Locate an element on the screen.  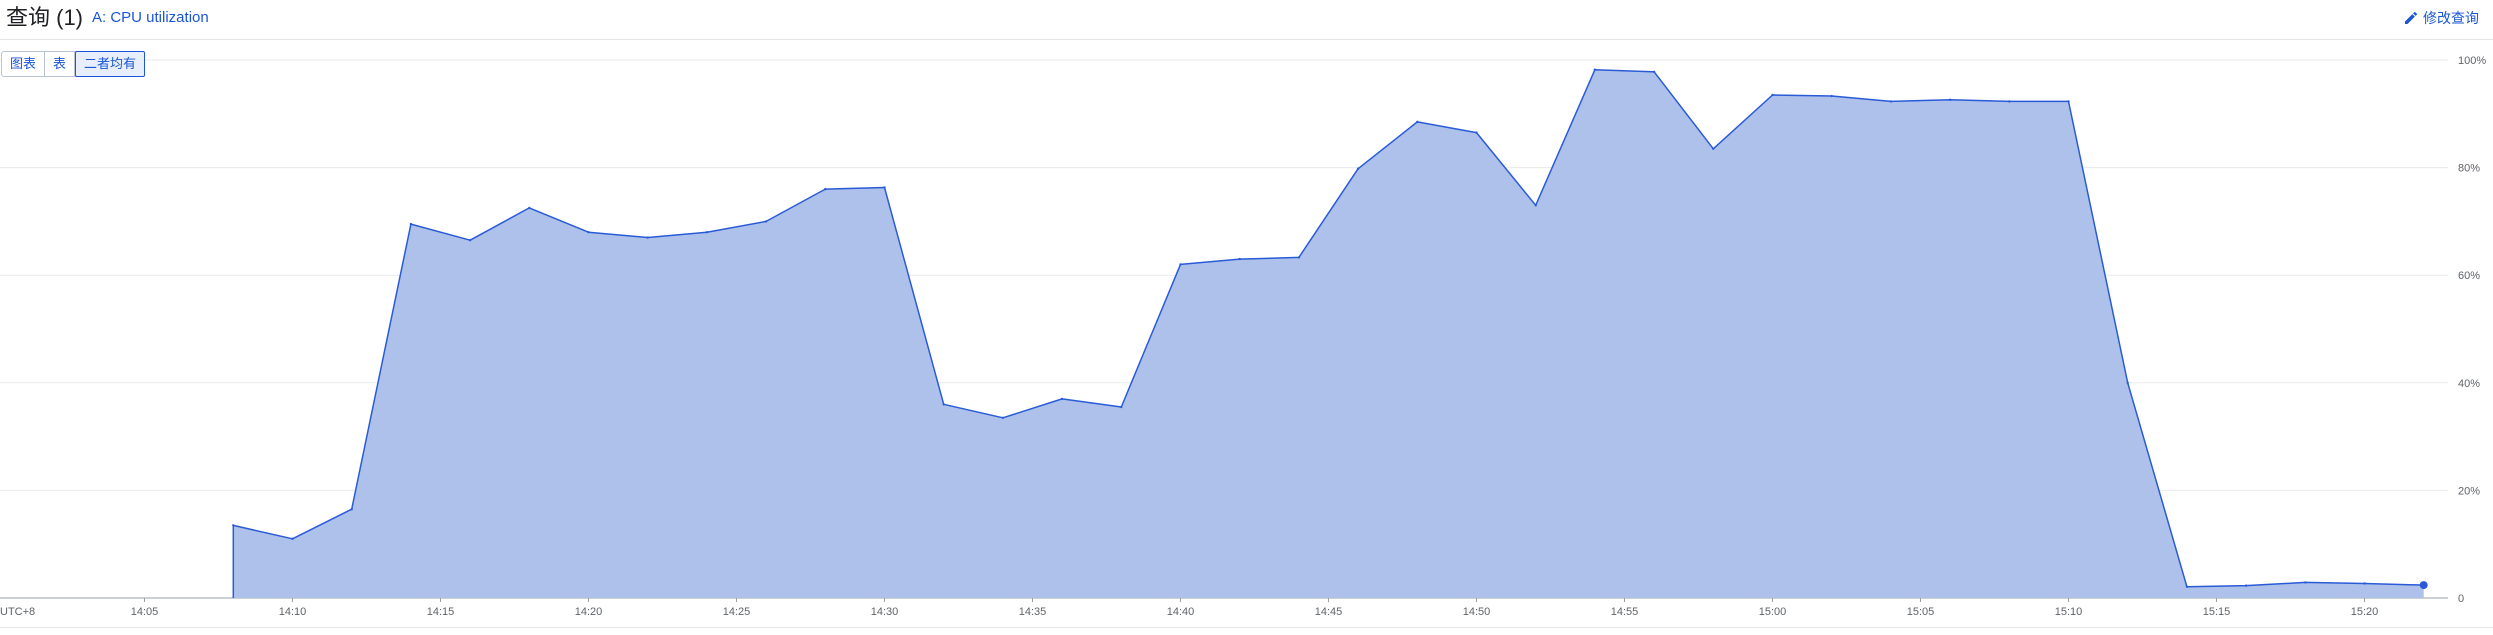
x-tick-label: 14:25 is located at coordinates (737, 612).